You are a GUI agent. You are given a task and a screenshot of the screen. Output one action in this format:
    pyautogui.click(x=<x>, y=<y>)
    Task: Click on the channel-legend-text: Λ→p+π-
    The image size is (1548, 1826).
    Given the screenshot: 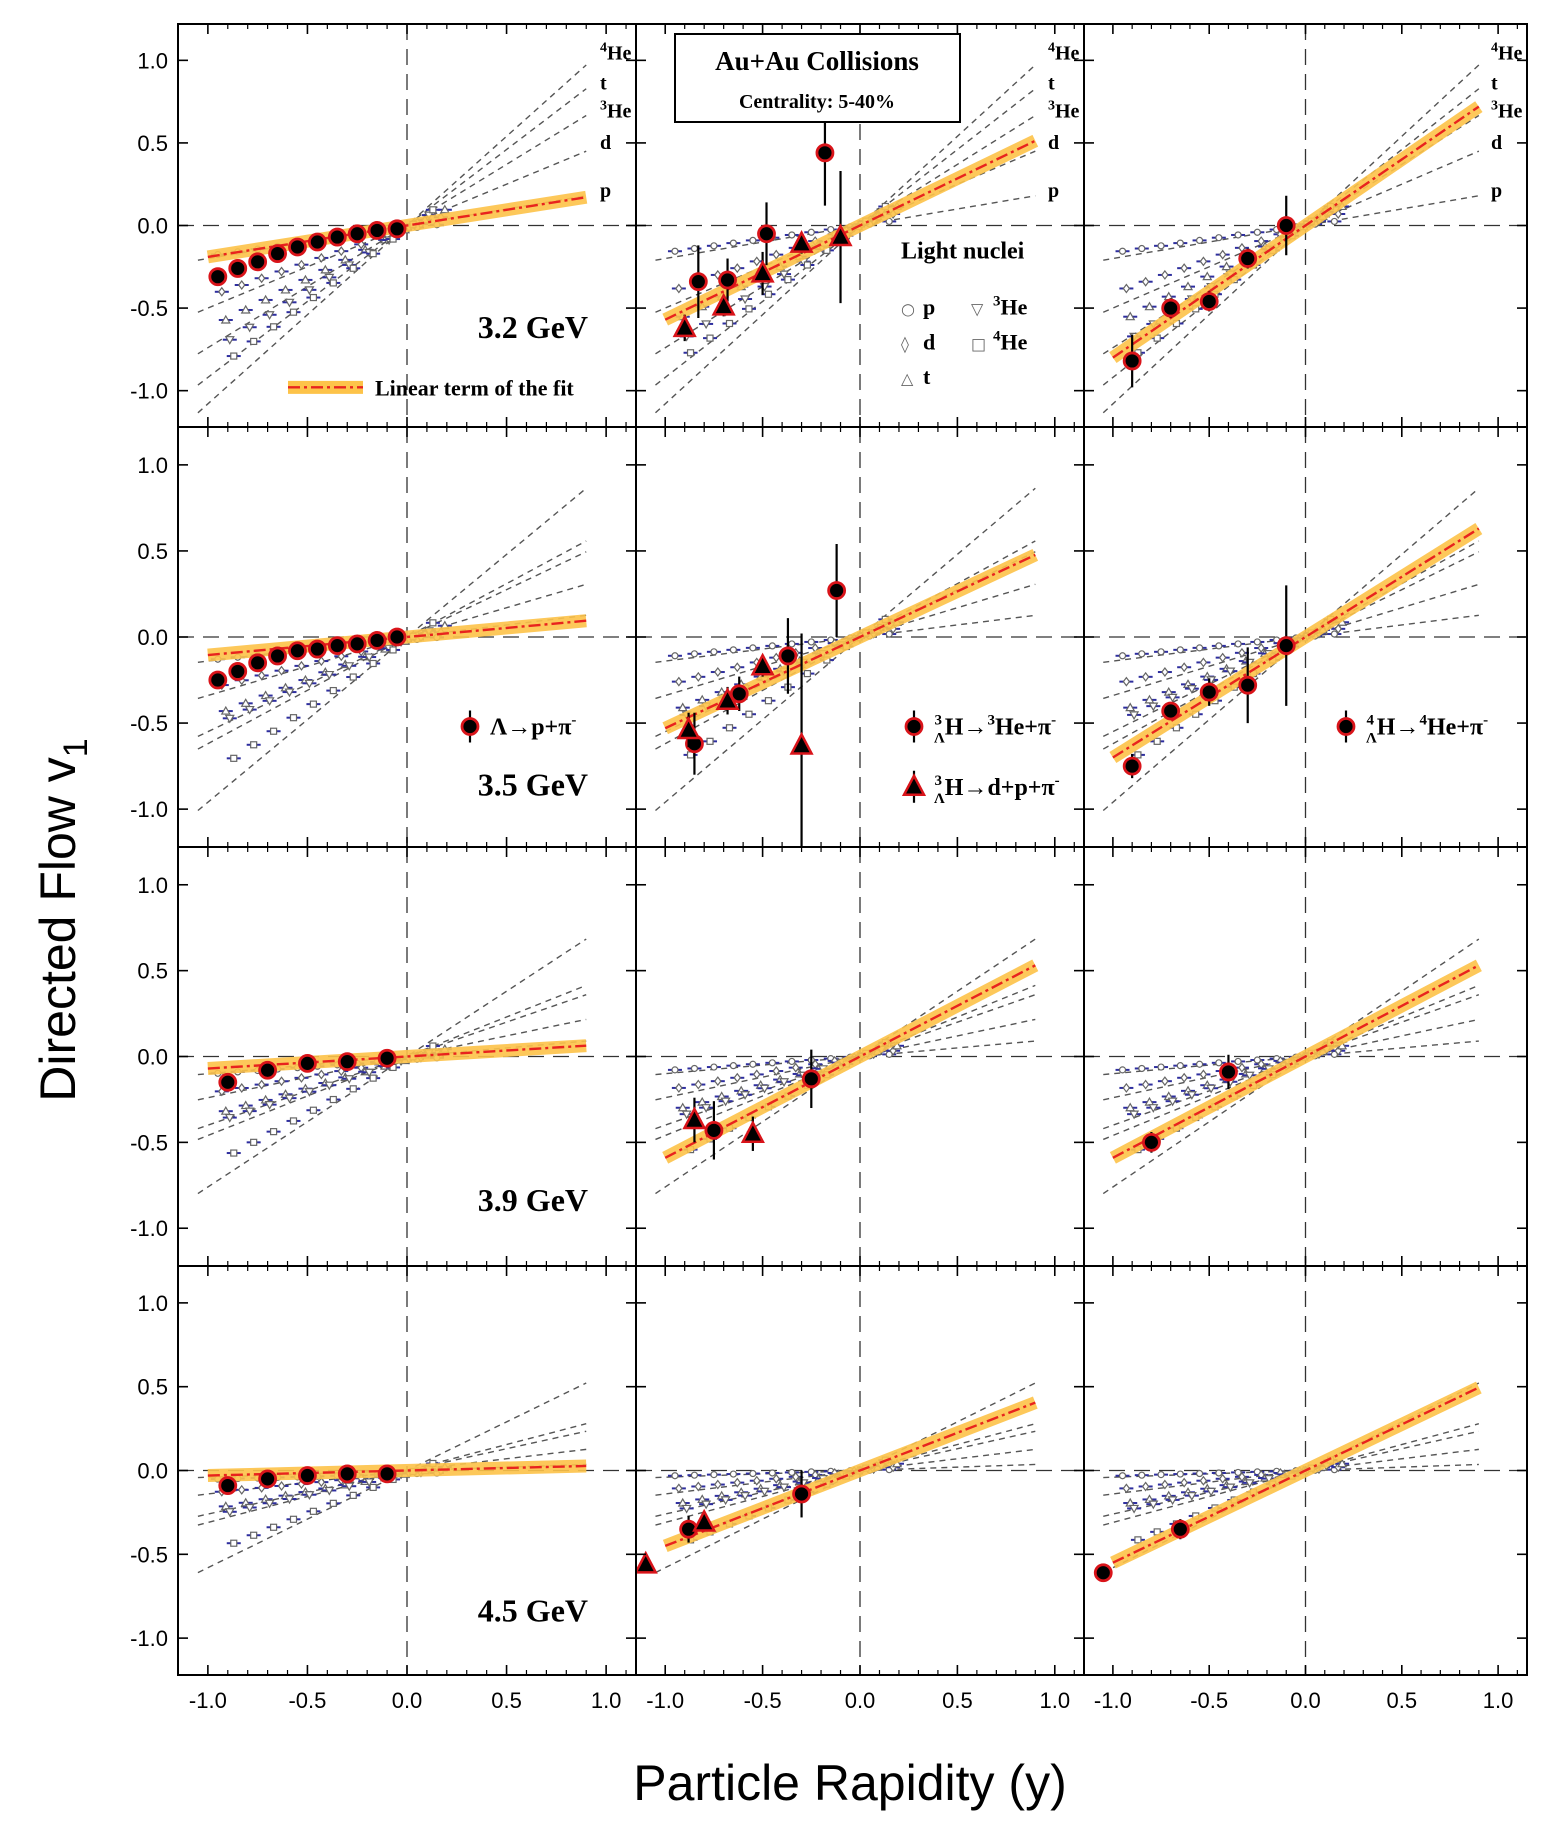 What is the action you would take?
    pyautogui.click(x=533, y=727)
    